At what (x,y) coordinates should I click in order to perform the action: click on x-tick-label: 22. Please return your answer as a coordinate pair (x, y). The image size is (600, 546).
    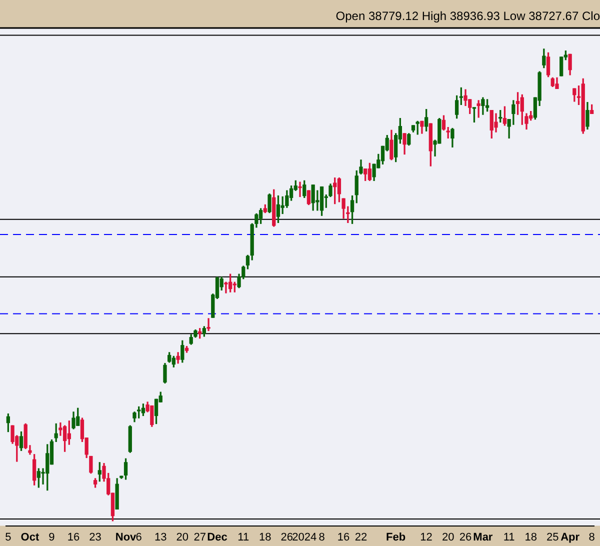
    Looking at the image, I should click on (361, 537).